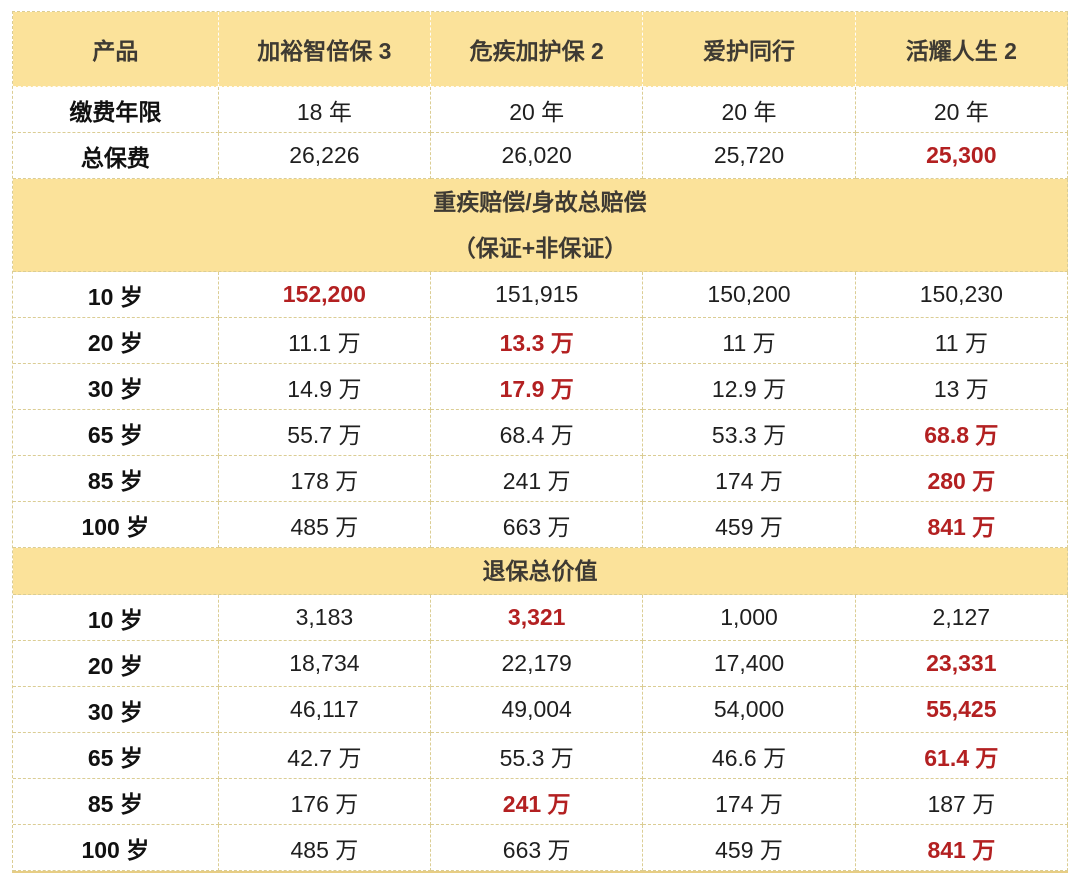 The image size is (1080, 880). I want to click on value-cell-highlighted: 23,331, so click(961, 664).